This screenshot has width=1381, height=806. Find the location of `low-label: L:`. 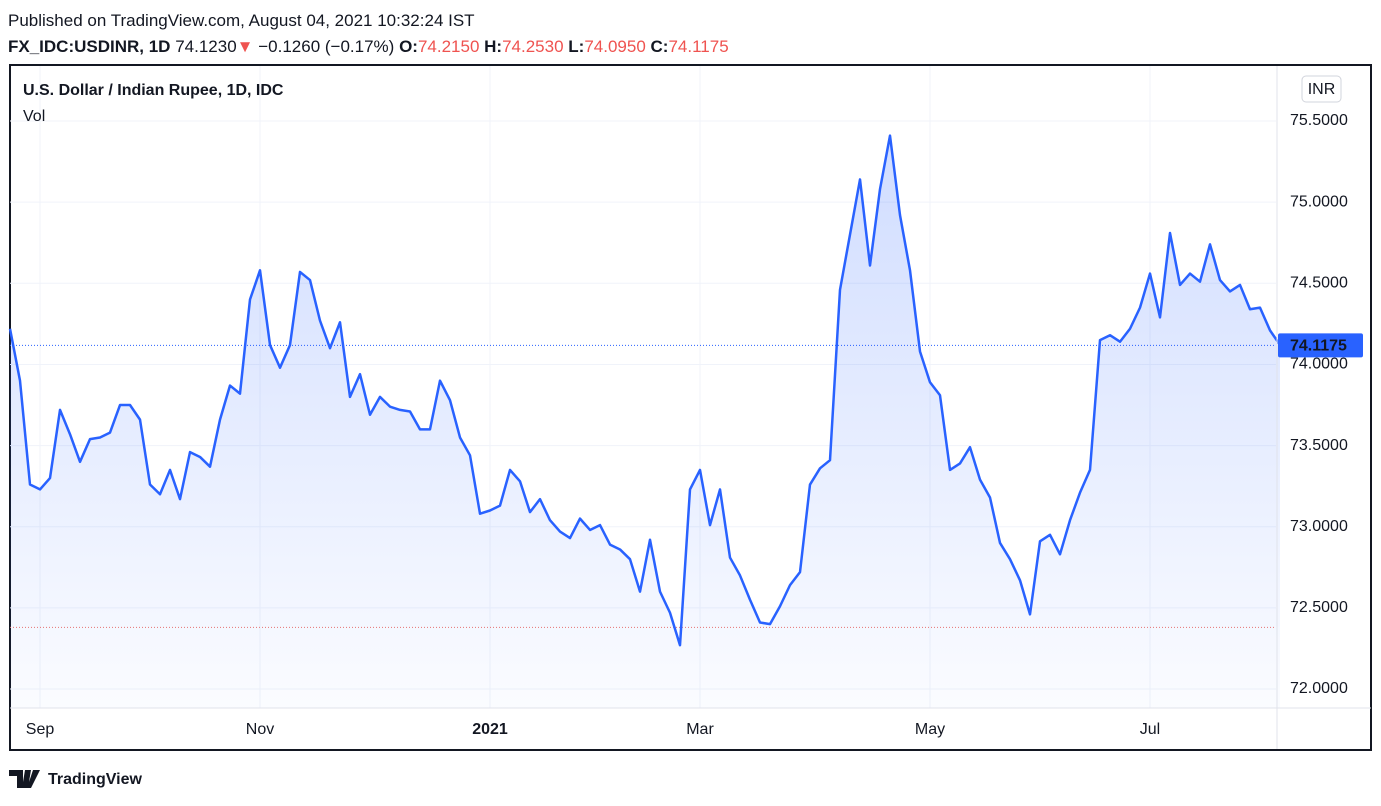

low-label: L: is located at coordinates (576, 46).